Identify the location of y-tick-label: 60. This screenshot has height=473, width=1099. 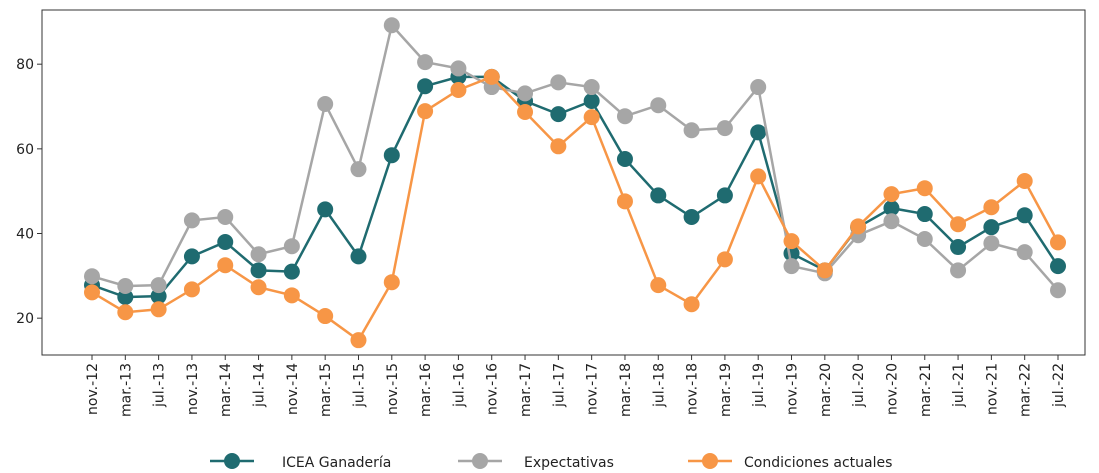
(25, 150).